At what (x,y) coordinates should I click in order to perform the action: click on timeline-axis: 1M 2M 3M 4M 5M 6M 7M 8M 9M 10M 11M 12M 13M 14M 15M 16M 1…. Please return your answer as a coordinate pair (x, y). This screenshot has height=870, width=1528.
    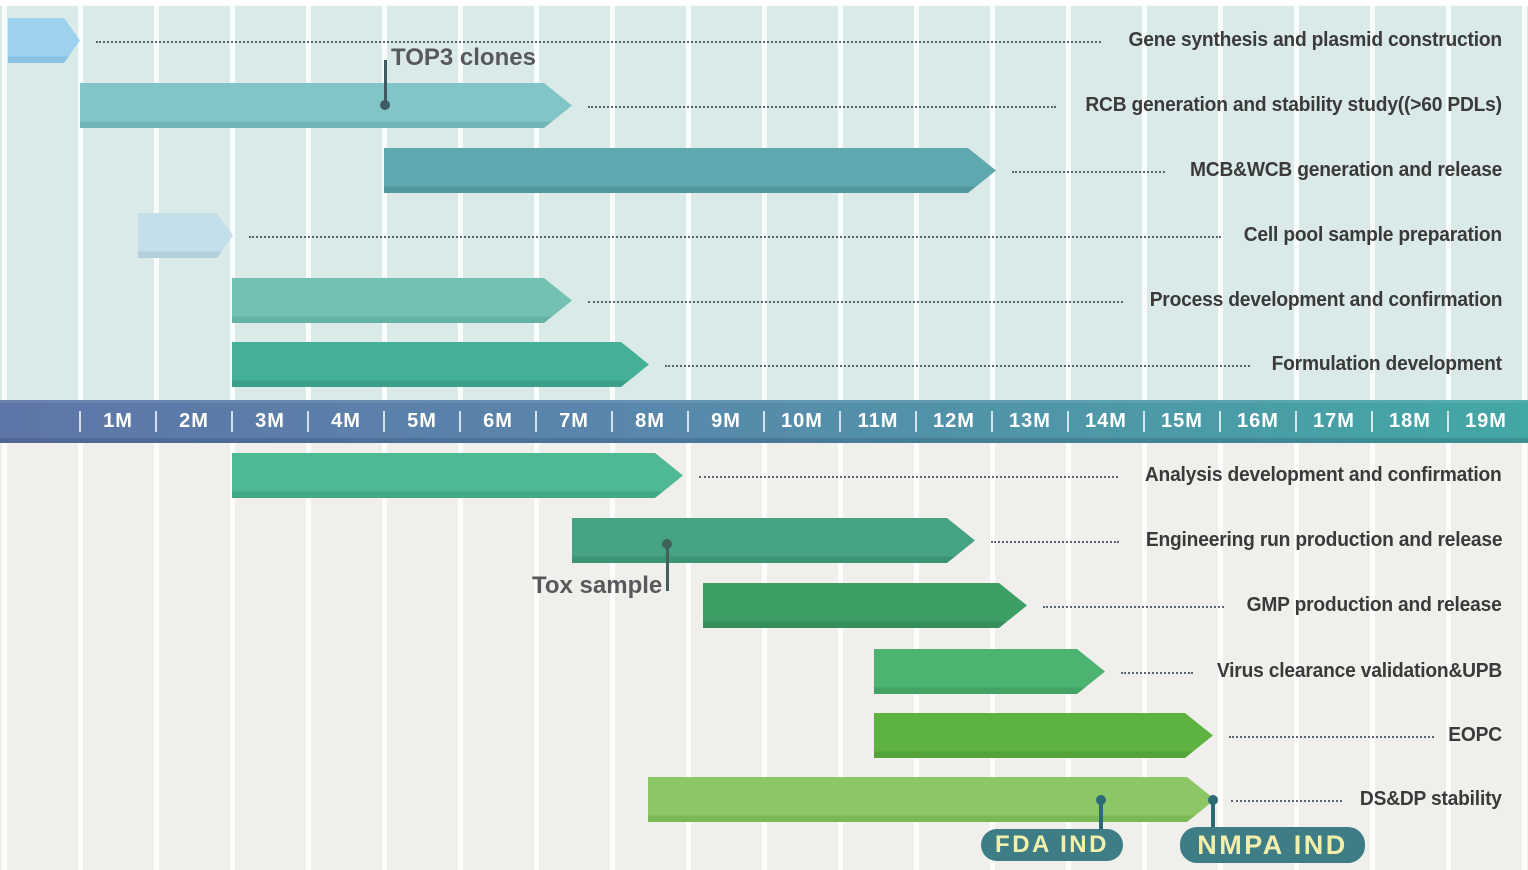
    Looking at the image, I should click on (764, 421).